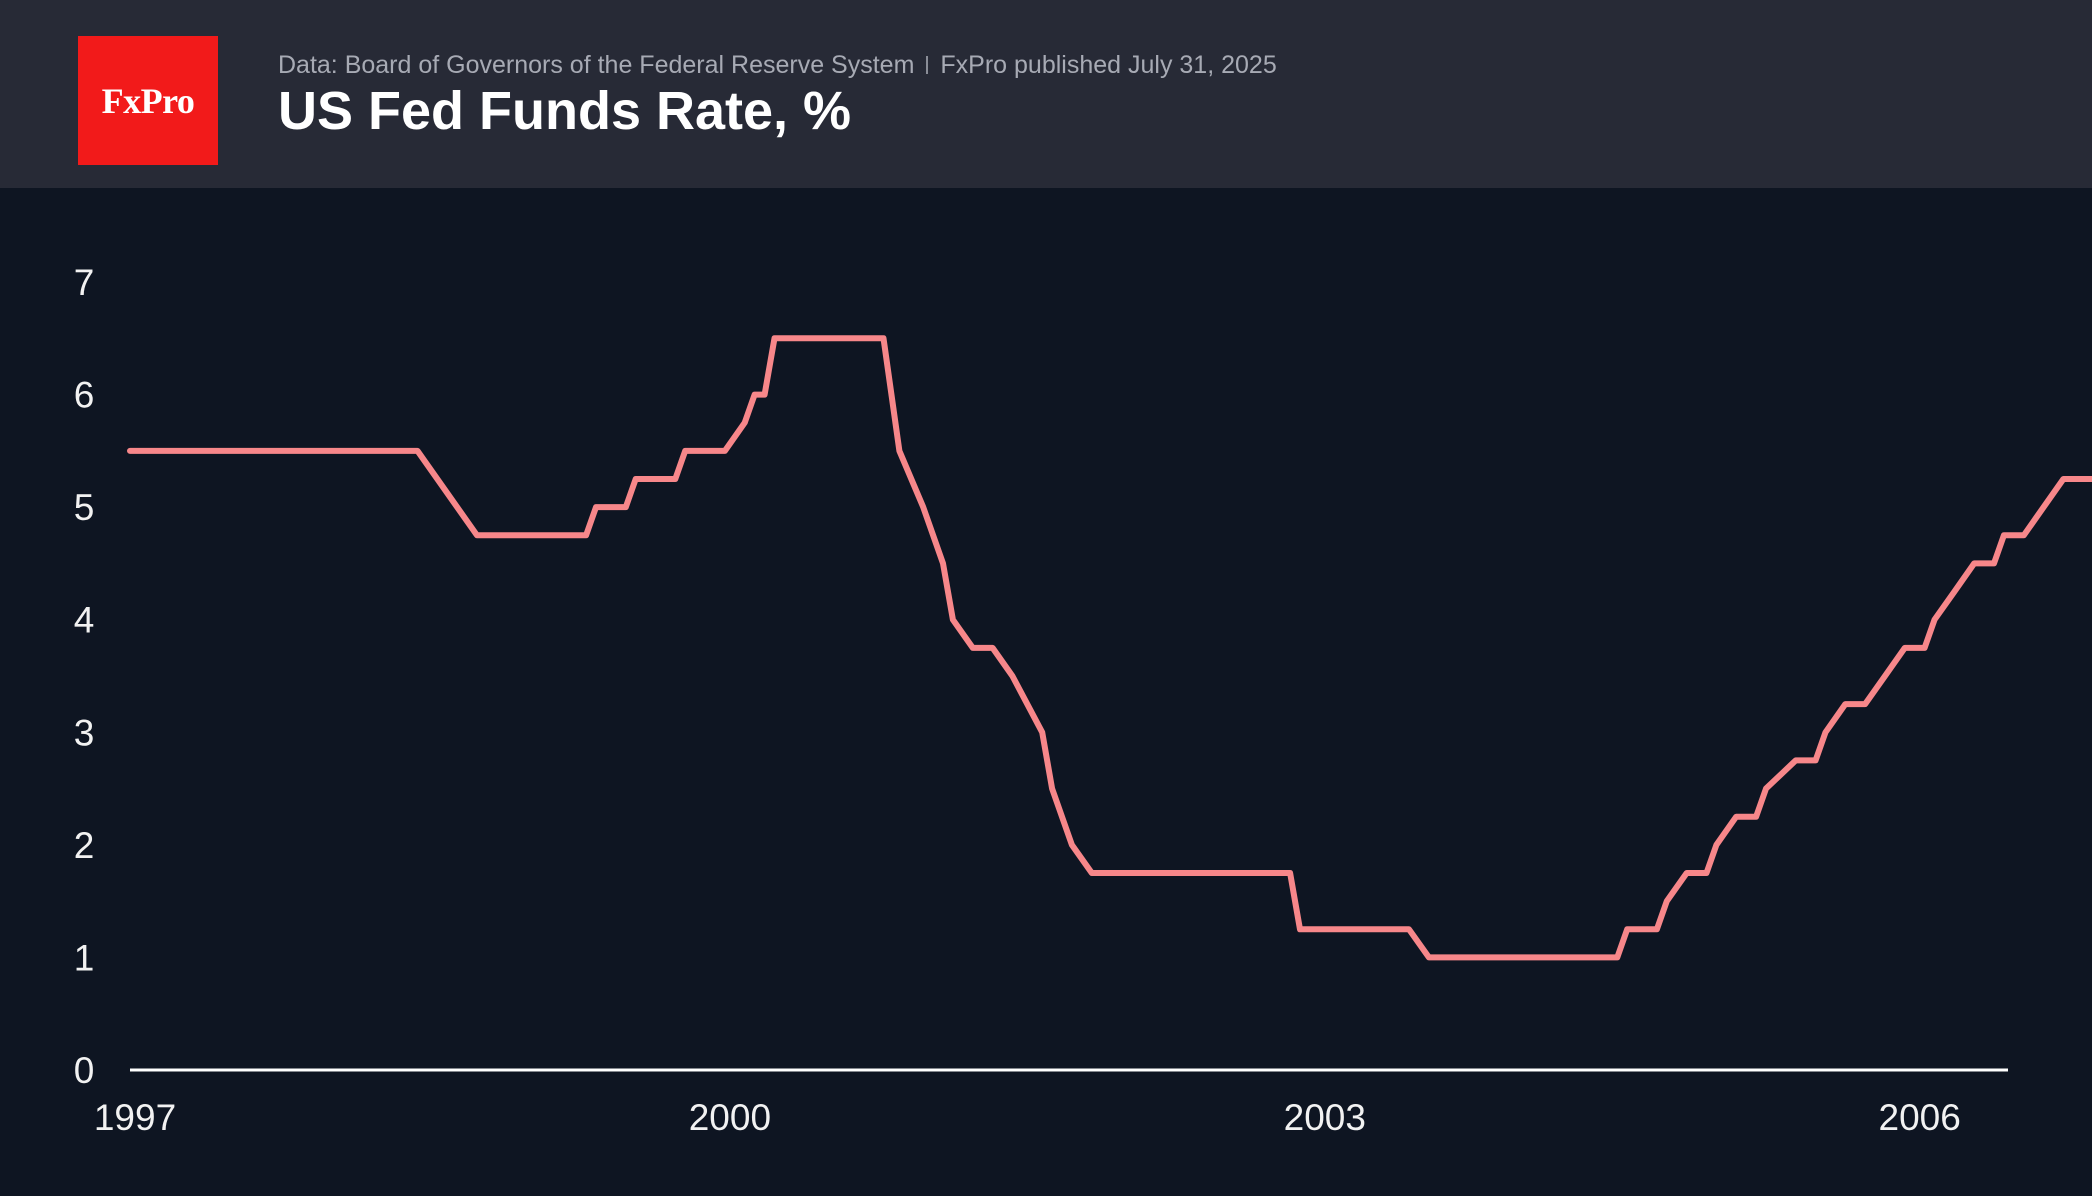 This screenshot has height=1196, width=2092. What do you see at coordinates (927, 65) in the screenshot?
I see `separator` at bounding box center [927, 65].